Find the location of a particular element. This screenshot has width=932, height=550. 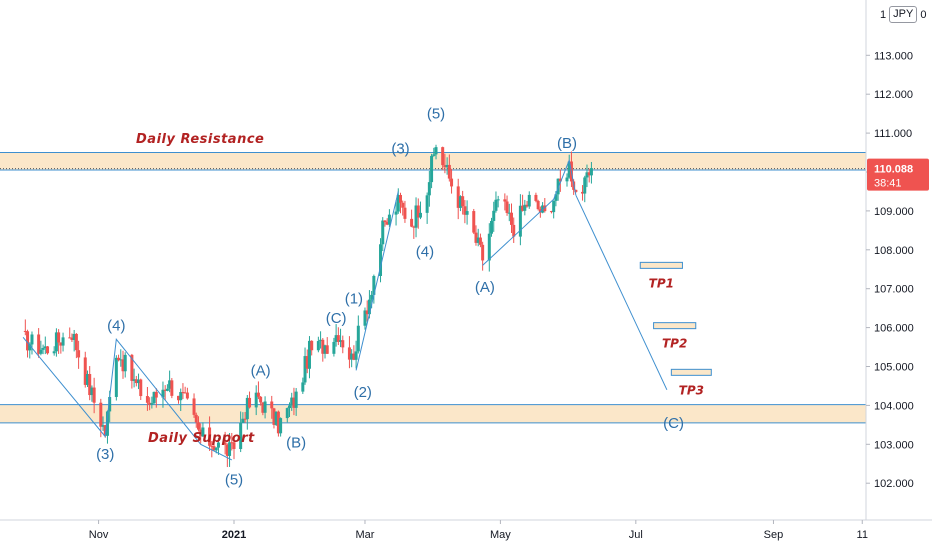

price-tick-label: 109.000 is located at coordinates (894, 212).